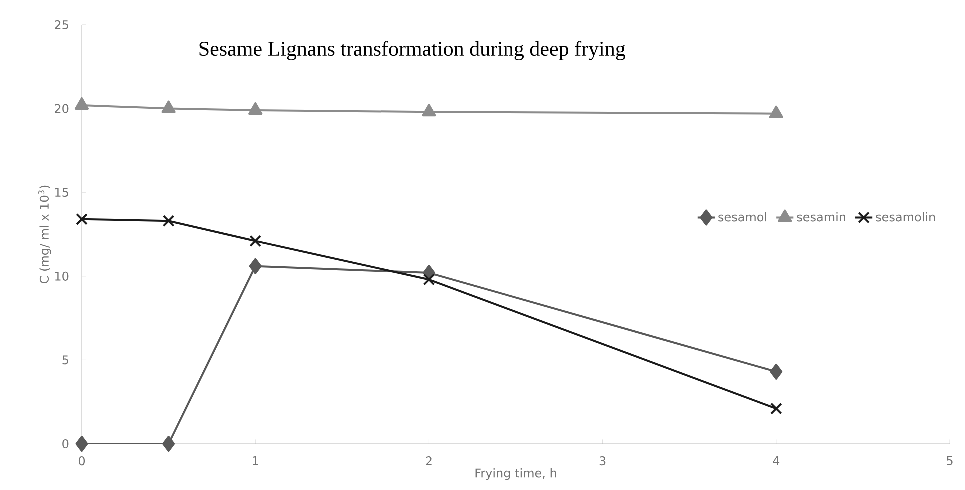 The image size is (965, 490). Describe the element at coordinates (82, 461) in the screenshot. I see `x-tick-label: 0` at that location.